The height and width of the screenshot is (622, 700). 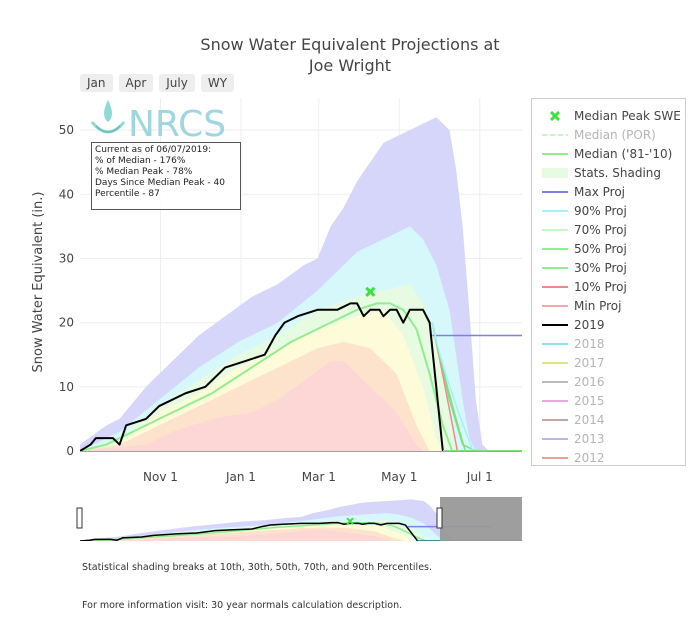 I want to click on mini-min-band, so click(x=240, y=535).